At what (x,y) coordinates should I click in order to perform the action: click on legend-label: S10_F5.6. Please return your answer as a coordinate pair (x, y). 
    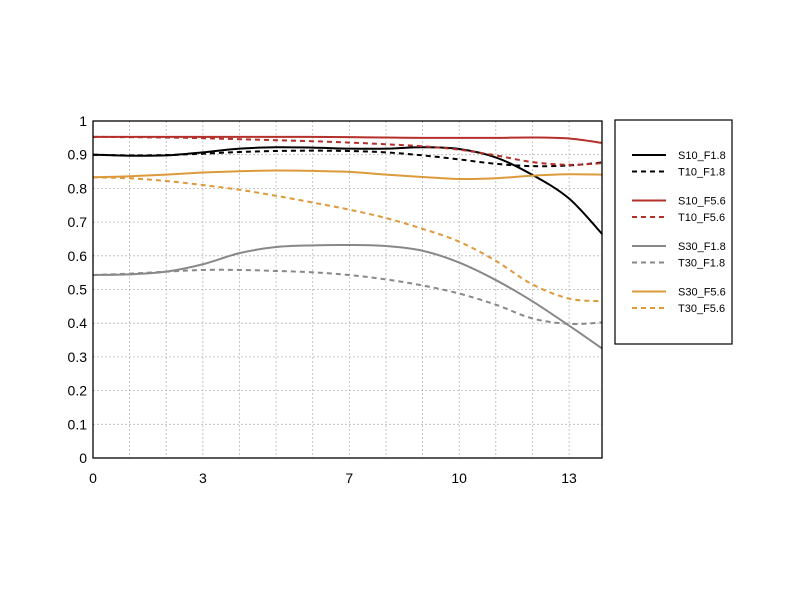
    Looking at the image, I should click on (702, 202).